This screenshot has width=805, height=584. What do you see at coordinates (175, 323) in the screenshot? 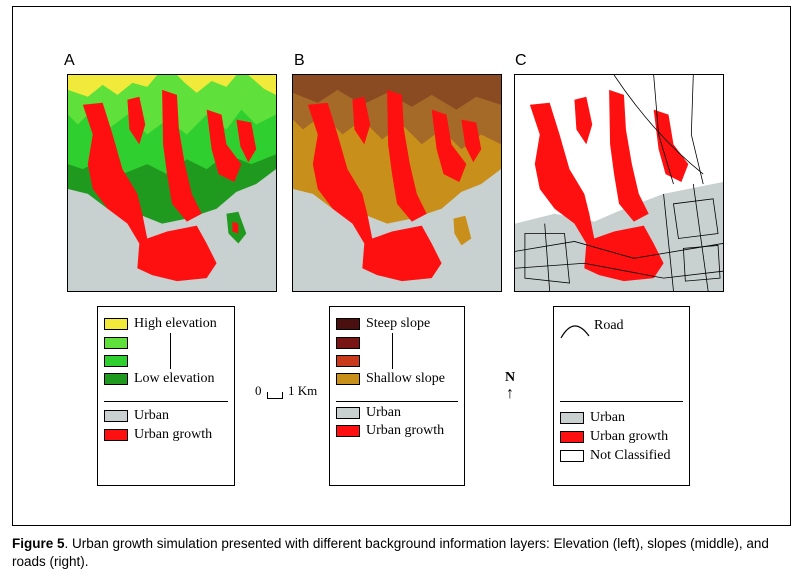
I see `legend-label-high-elevation: High elevation` at bounding box center [175, 323].